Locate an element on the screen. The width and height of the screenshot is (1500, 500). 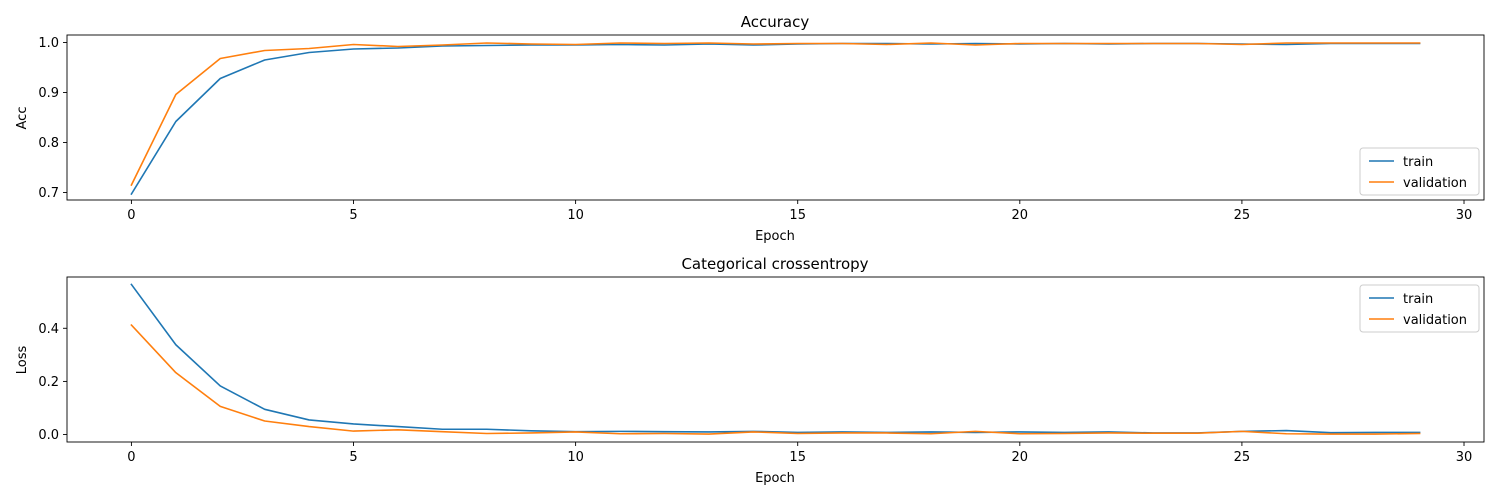
accuracy-ytick-label: 0.9 is located at coordinates (48, 93).